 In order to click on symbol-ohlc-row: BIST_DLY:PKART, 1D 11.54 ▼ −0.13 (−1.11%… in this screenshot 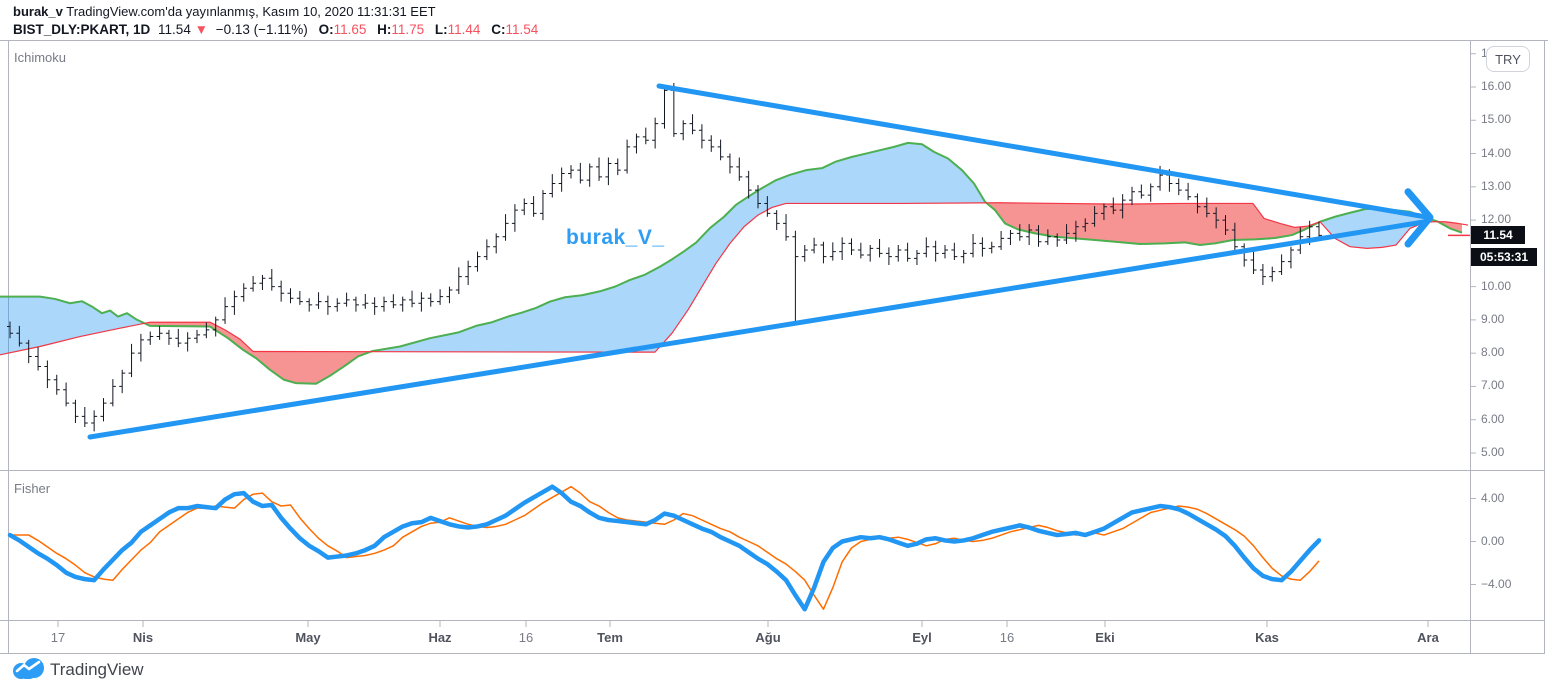, I will do `click(275, 29)`.